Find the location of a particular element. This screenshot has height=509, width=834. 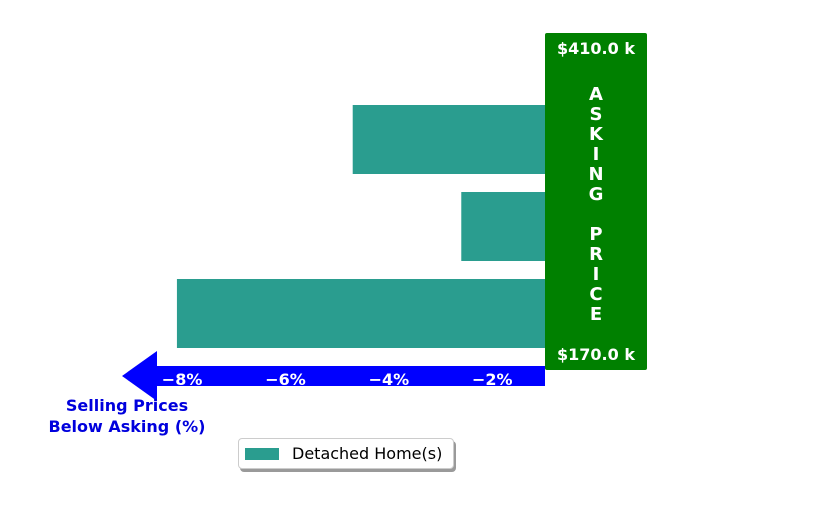

asking-price-letter: C is located at coordinates (595, 294).